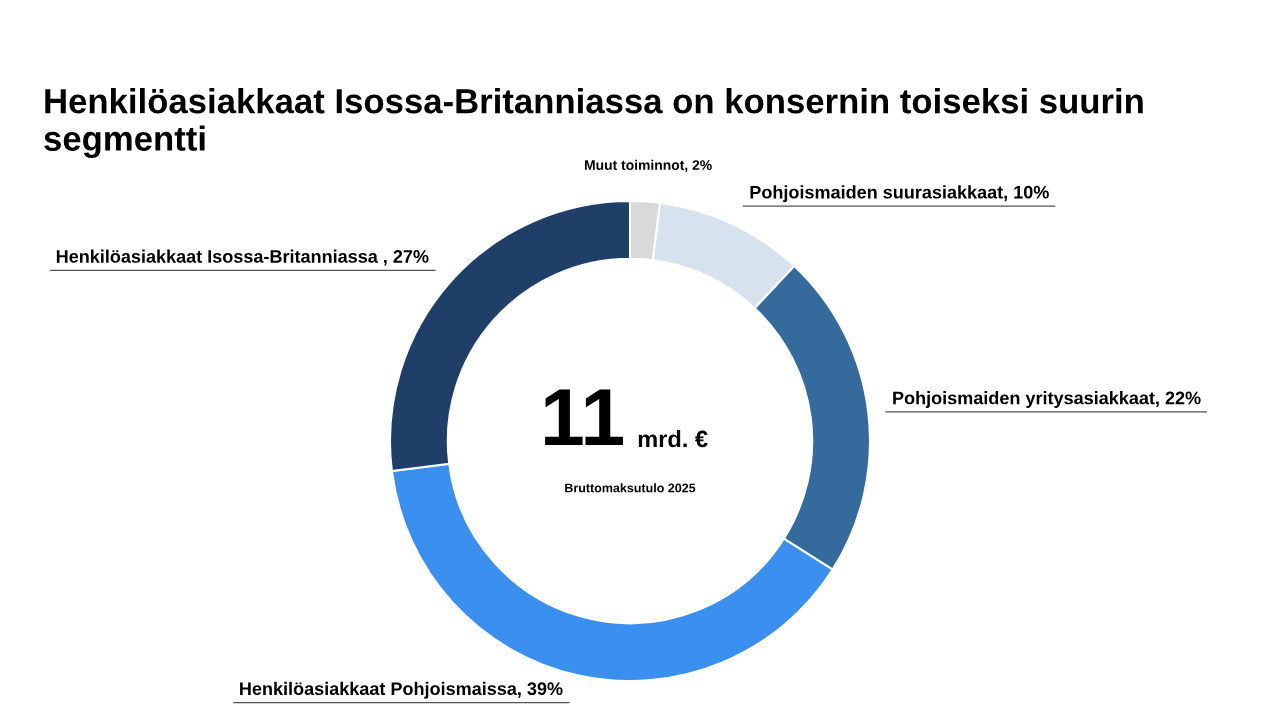 The image size is (1280, 720). What do you see at coordinates (1047, 399) in the screenshot?
I see `slice-label: Pohjoismaiden yritysasiakkaat, 22%` at bounding box center [1047, 399].